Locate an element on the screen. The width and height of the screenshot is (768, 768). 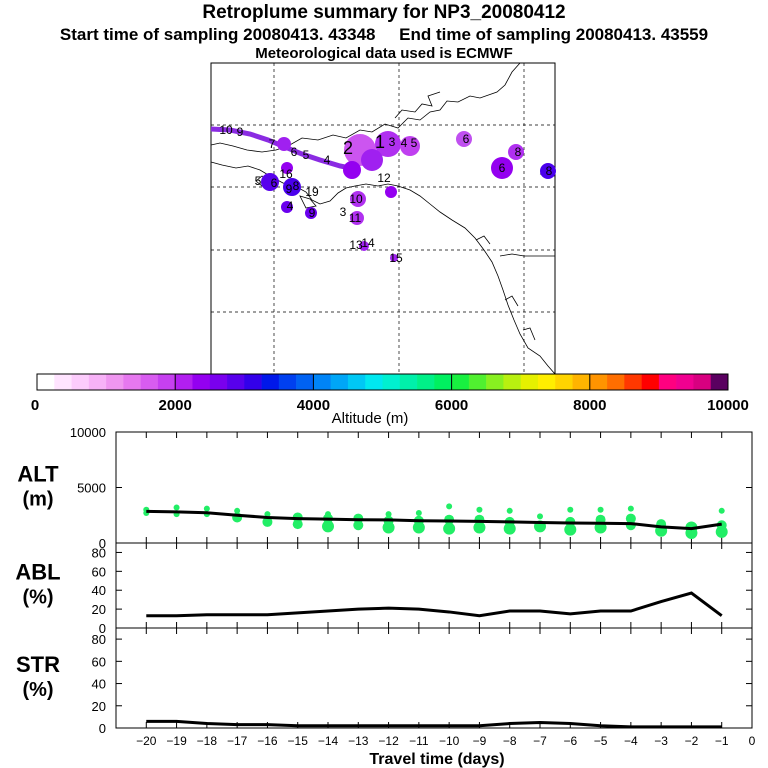
x-tick-label: −11 is located at coordinates (419, 741).